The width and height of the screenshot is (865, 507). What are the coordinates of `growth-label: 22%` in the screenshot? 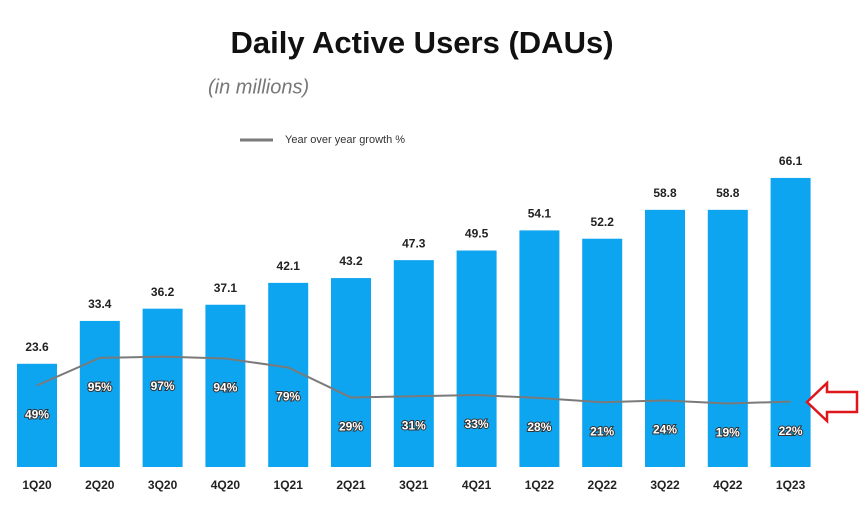 It's located at (791, 431).